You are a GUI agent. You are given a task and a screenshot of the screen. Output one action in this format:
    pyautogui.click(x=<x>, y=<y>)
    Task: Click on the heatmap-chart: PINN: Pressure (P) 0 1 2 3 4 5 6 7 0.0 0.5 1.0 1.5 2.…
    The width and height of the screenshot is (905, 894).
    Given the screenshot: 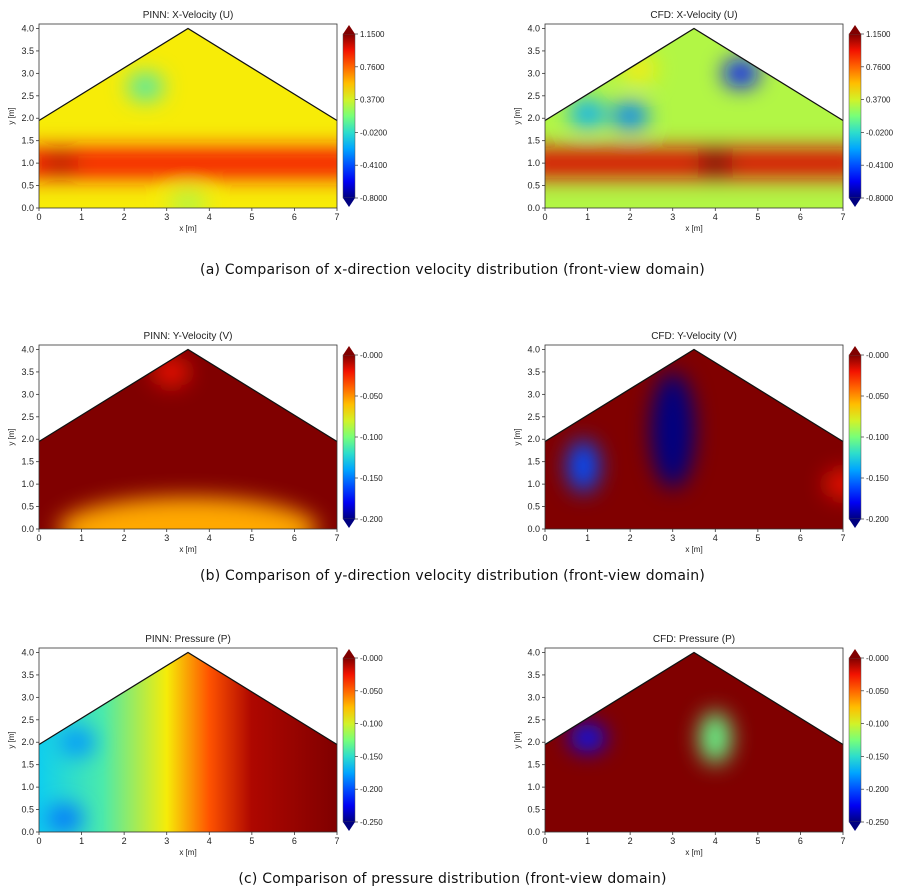 What is the action you would take?
    pyautogui.click(x=195, y=745)
    